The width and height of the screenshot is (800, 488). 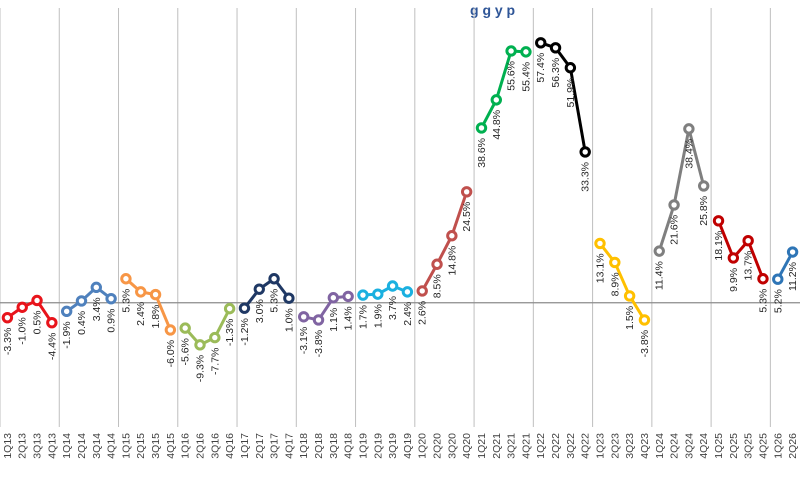 What do you see at coordinates (492, 10) in the screenshot?
I see `chart-title-fragment: g g y p` at bounding box center [492, 10].